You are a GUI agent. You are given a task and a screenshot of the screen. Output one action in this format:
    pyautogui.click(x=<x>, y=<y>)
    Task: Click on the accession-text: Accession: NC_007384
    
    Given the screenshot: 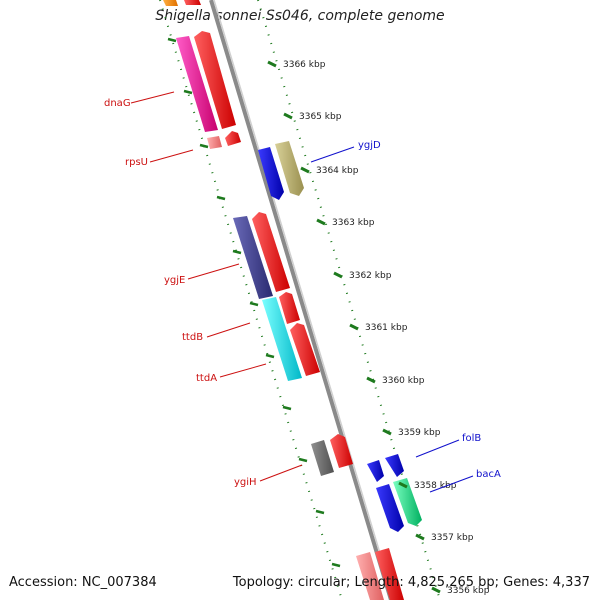 What is the action you would take?
    pyautogui.click(x=83, y=582)
    